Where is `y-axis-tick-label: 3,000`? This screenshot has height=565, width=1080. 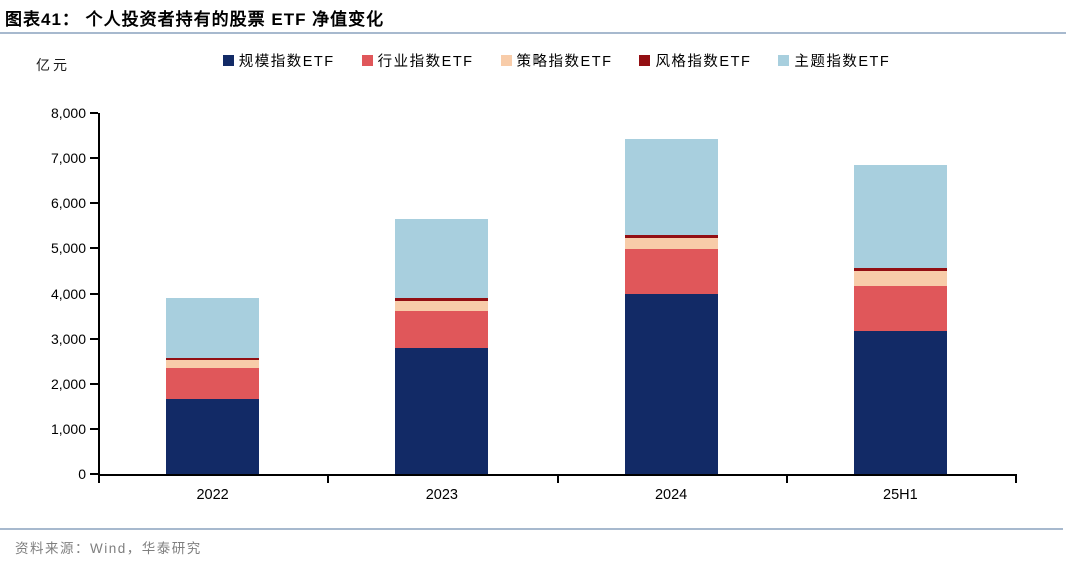 y-axis-tick-label: 3,000 is located at coordinates (68, 338).